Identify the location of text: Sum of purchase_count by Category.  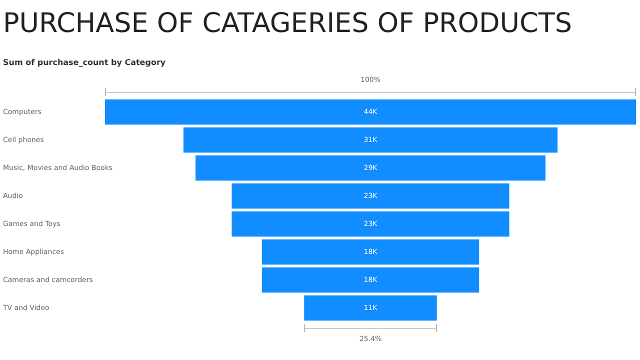
(84, 62).